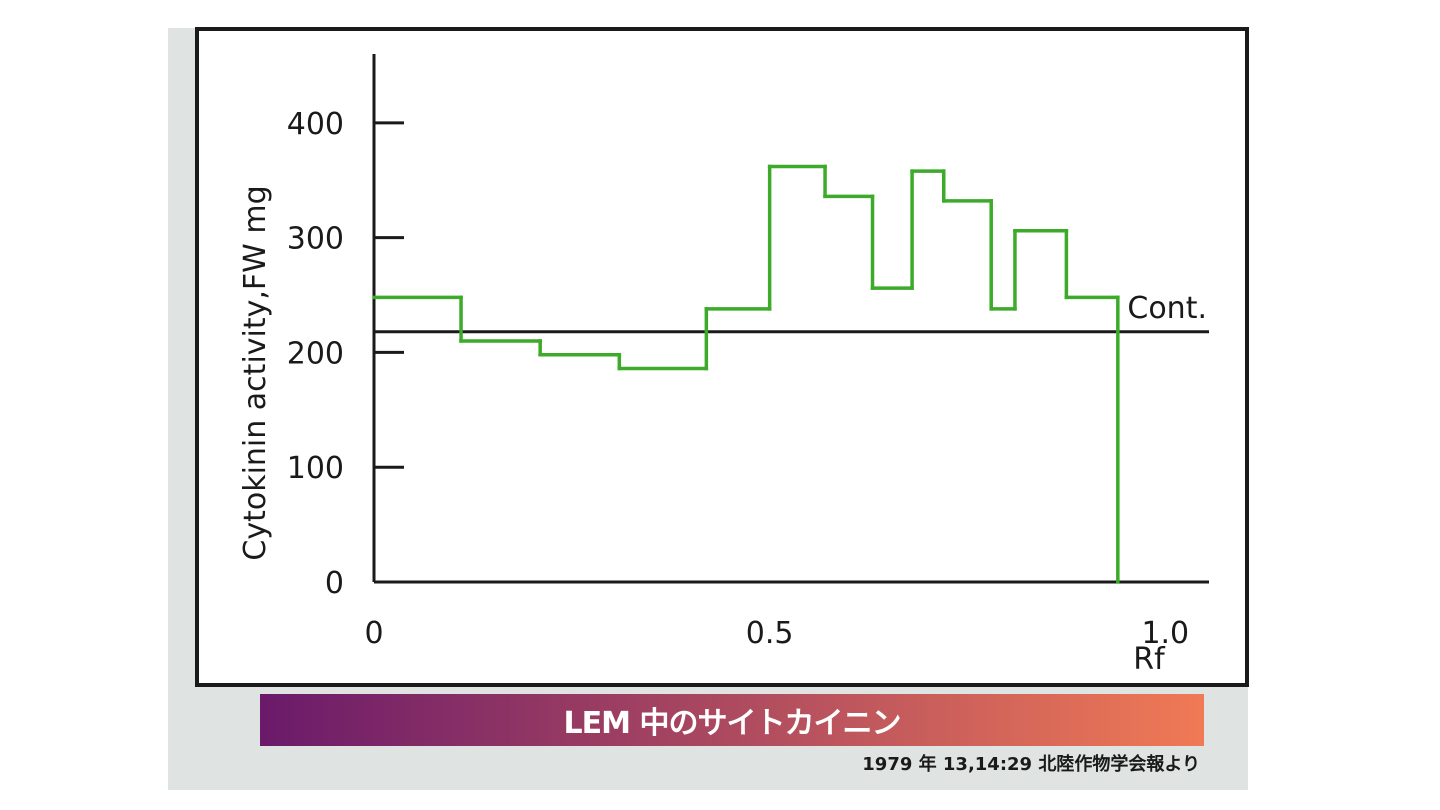 The width and height of the screenshot is (1440, 810). Describe the element at coordinates (1167, 308) in the screenshot. I see `control-label: Cont.` at that location.